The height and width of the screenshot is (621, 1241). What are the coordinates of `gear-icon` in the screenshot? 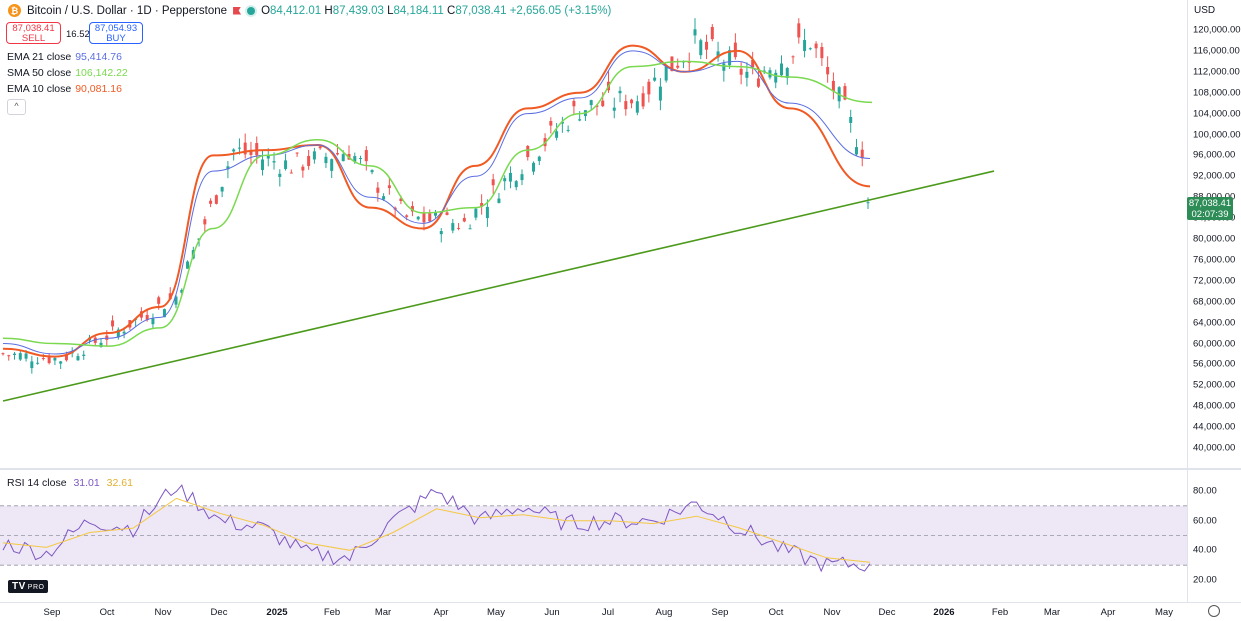 It's located at (1214, 611).